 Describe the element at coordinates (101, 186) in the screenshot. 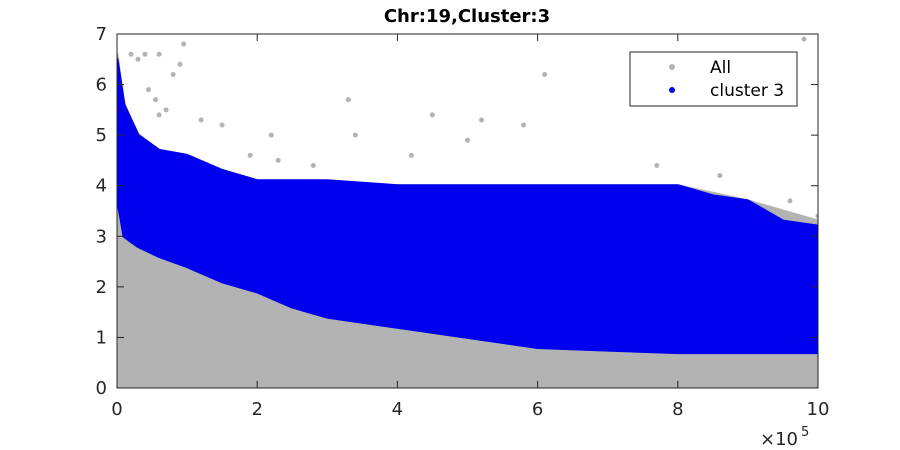

I see `y-tick-label: 4` at that location.